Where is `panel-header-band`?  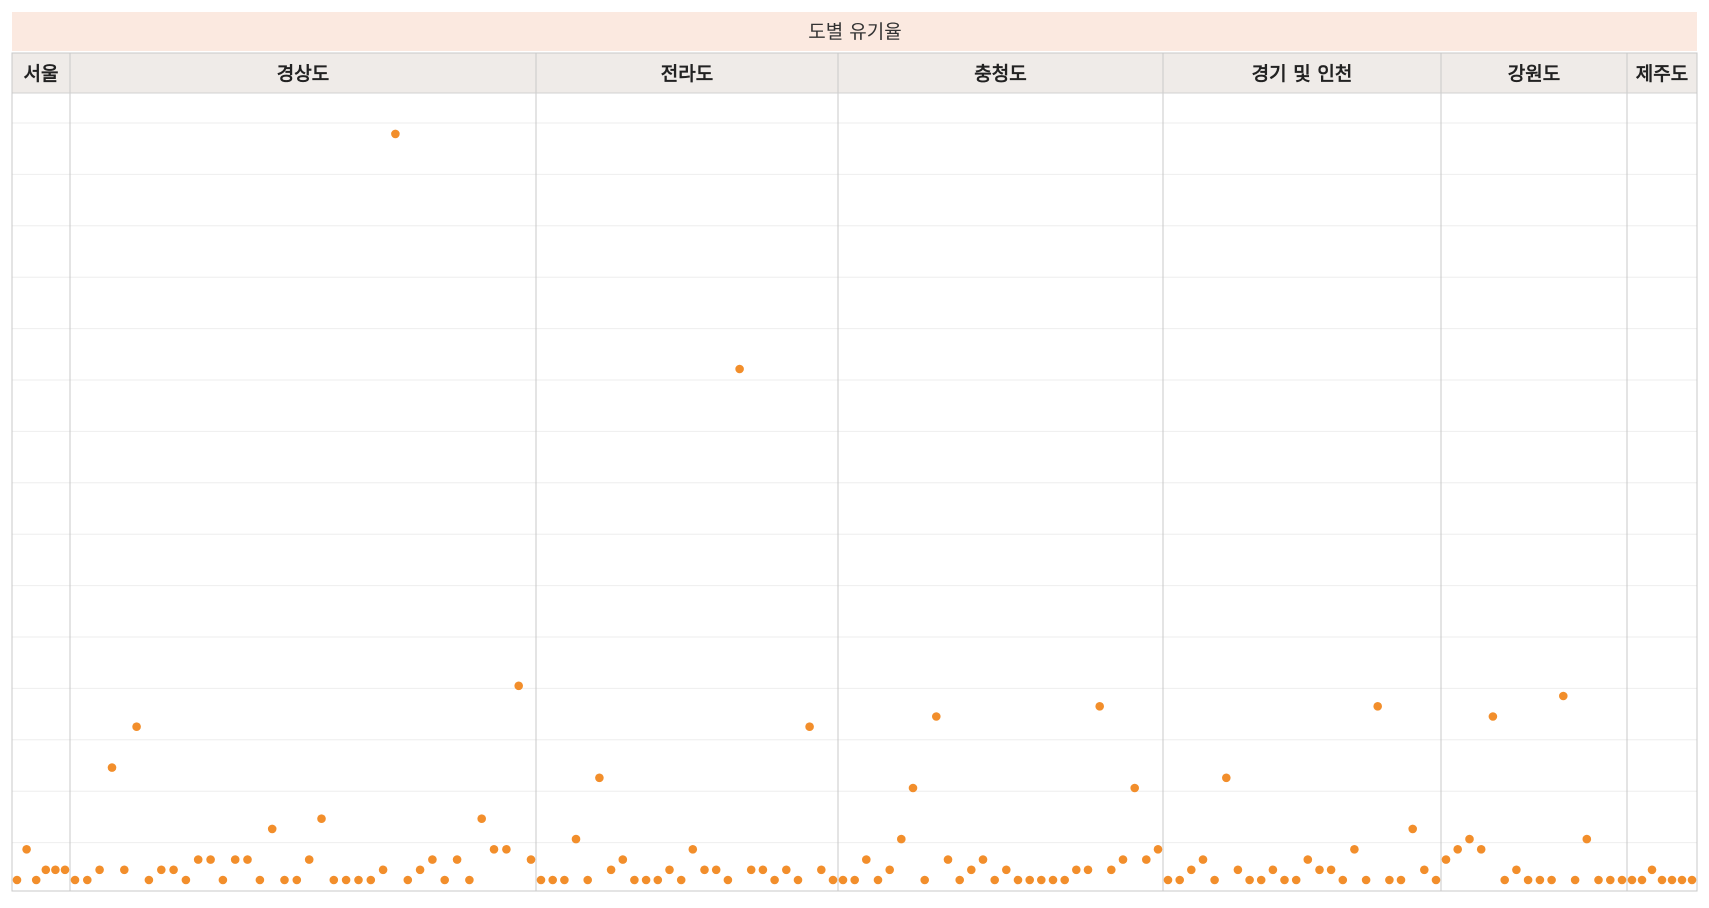 panel-header-band is located at coordinates (854, 73).